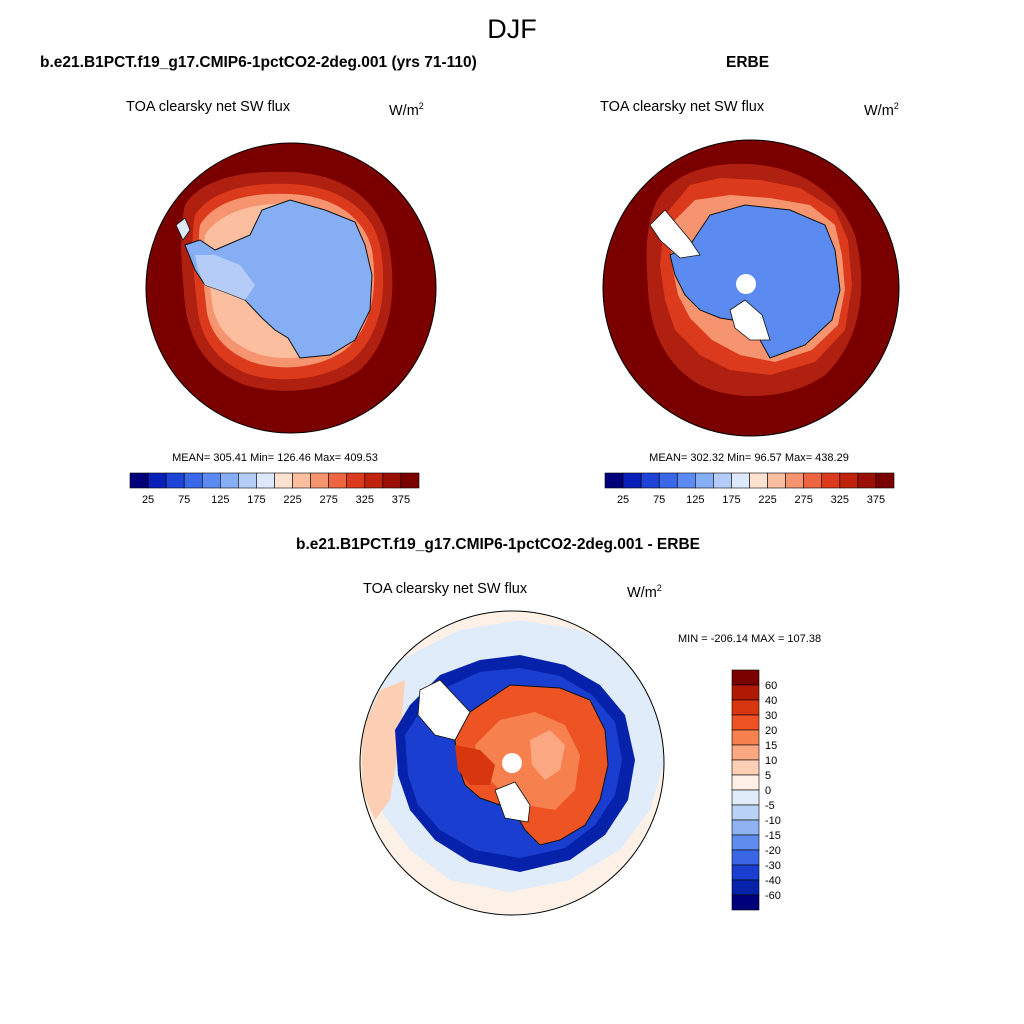 The image size is (1024, 1024). What do you see at coordinates (773, 851) in the screenshot?
I see `colorbar-tick-label: -20` at bounding box center [773, 851].